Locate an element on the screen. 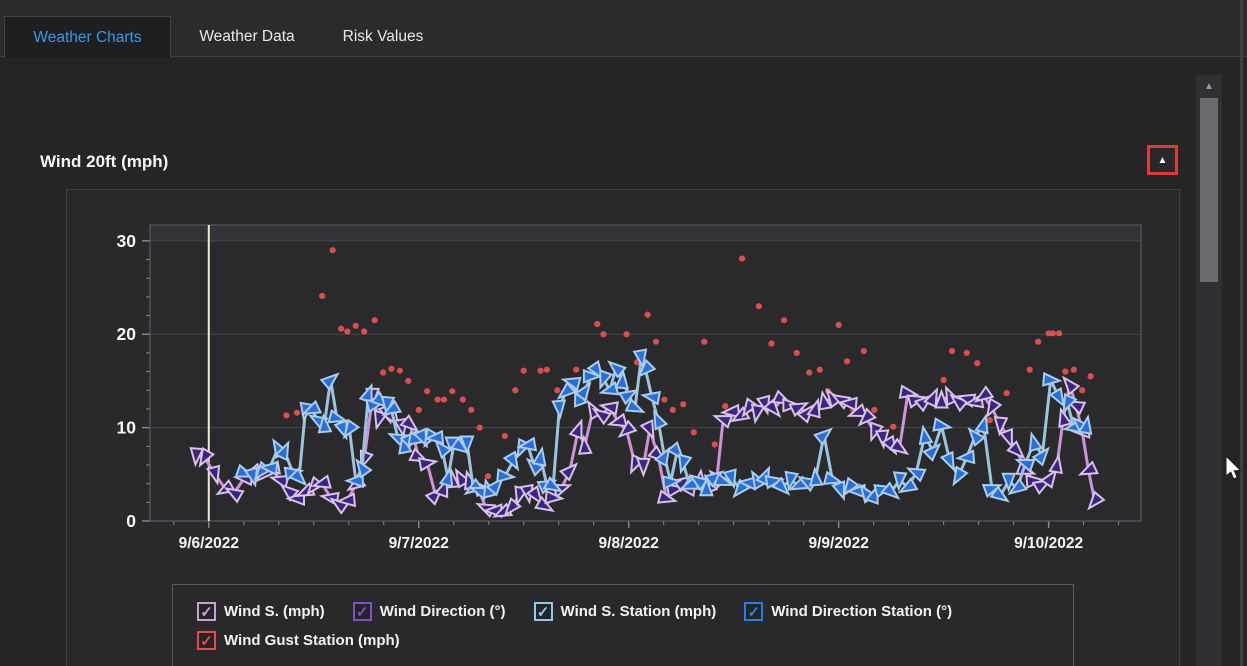 This screenshot has width=1247, height=666. scrollbar-up-button: ▲ is located at coordinates (1209, 86).